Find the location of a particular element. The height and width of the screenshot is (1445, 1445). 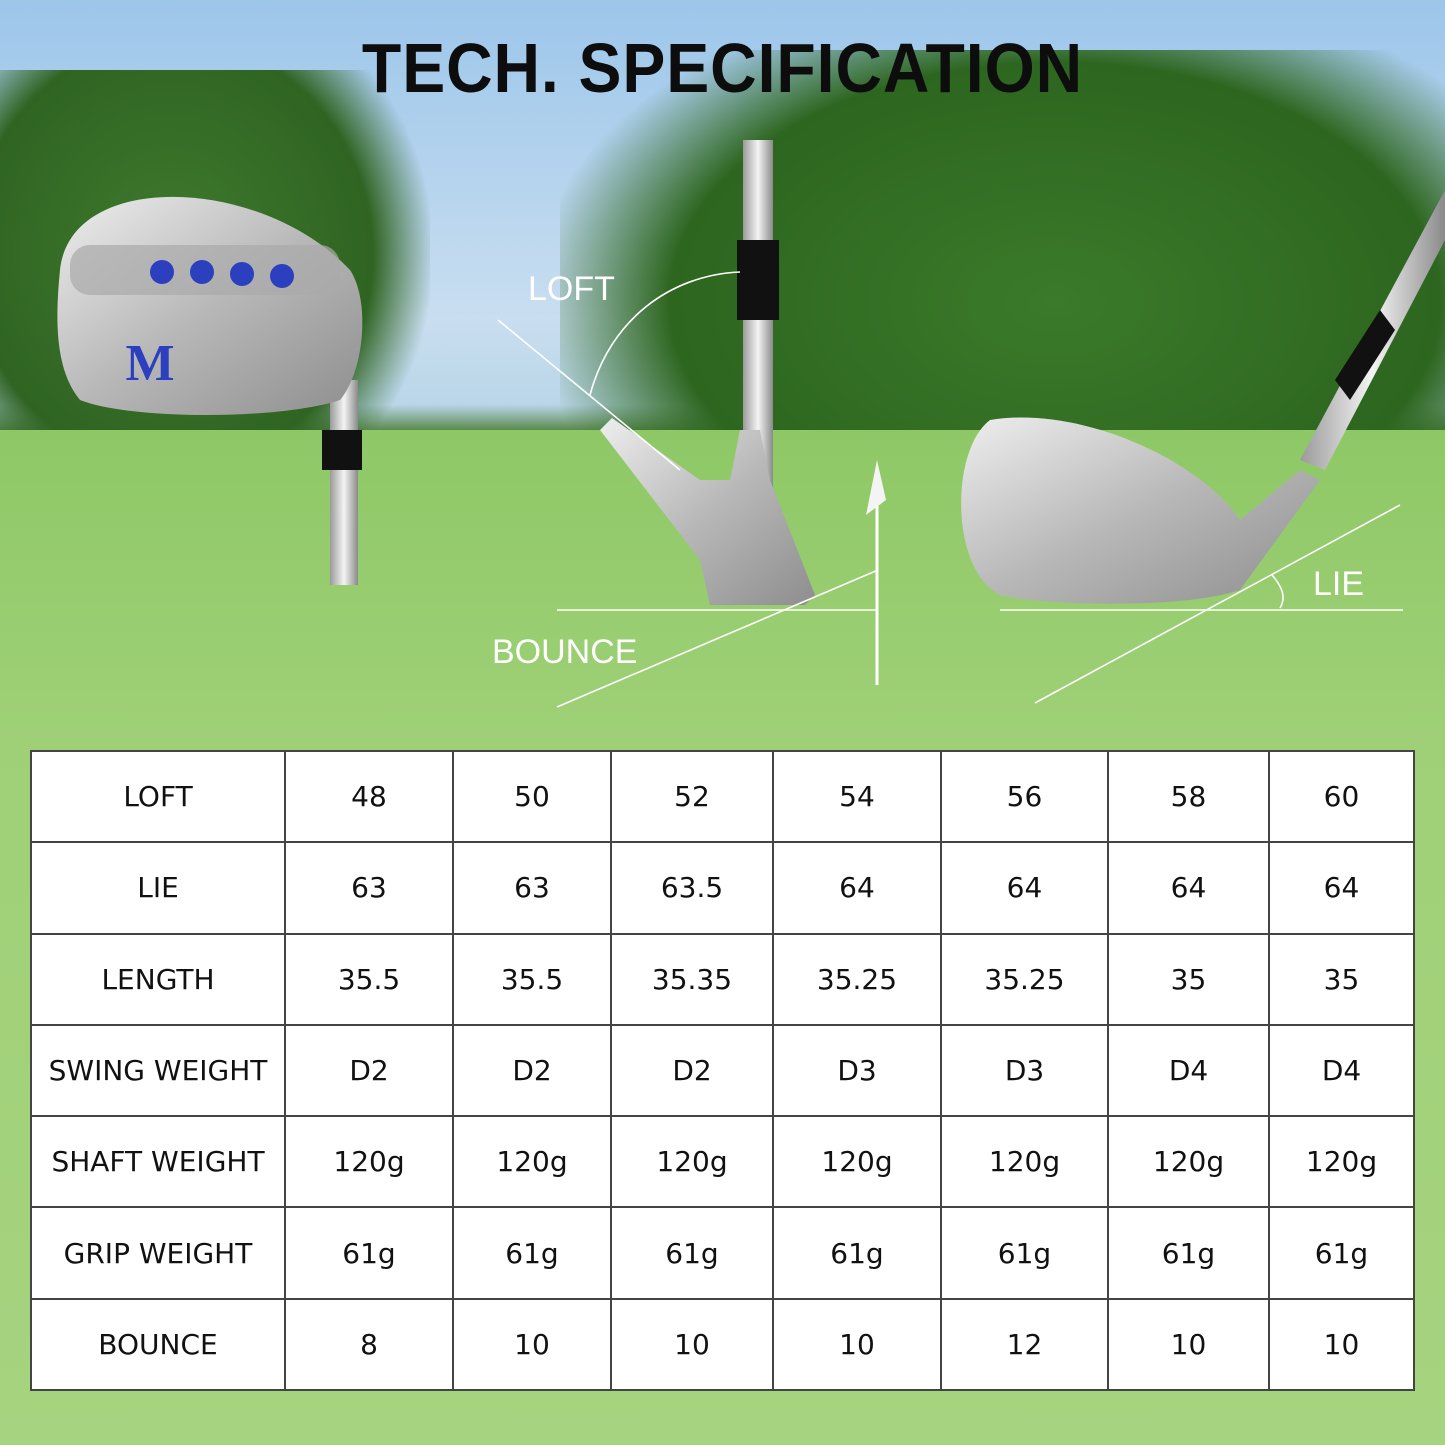

table-cell: 52 is located at coordinates (692, 796).